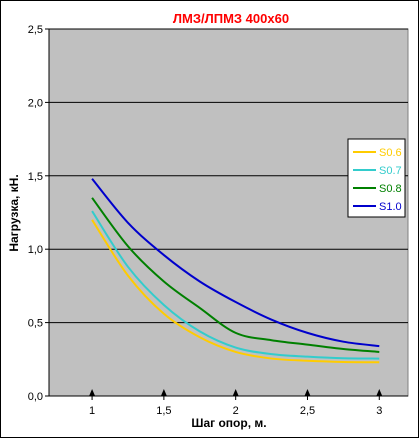 The image size is (419, 438). Describe the element at coordinates (35, 30) in the screenshot. I see `y-tick-label: 2,5` at that location.